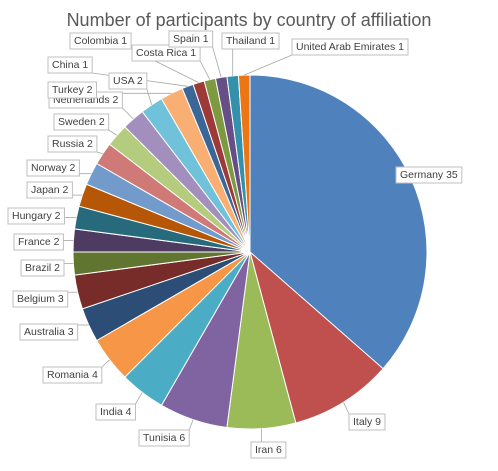 This screenshot has height=471, width=498. What do you see at coordinates (128, 113) in the screenshot?
I see `leader-line-netherlands` at bounding box center [128, 113].